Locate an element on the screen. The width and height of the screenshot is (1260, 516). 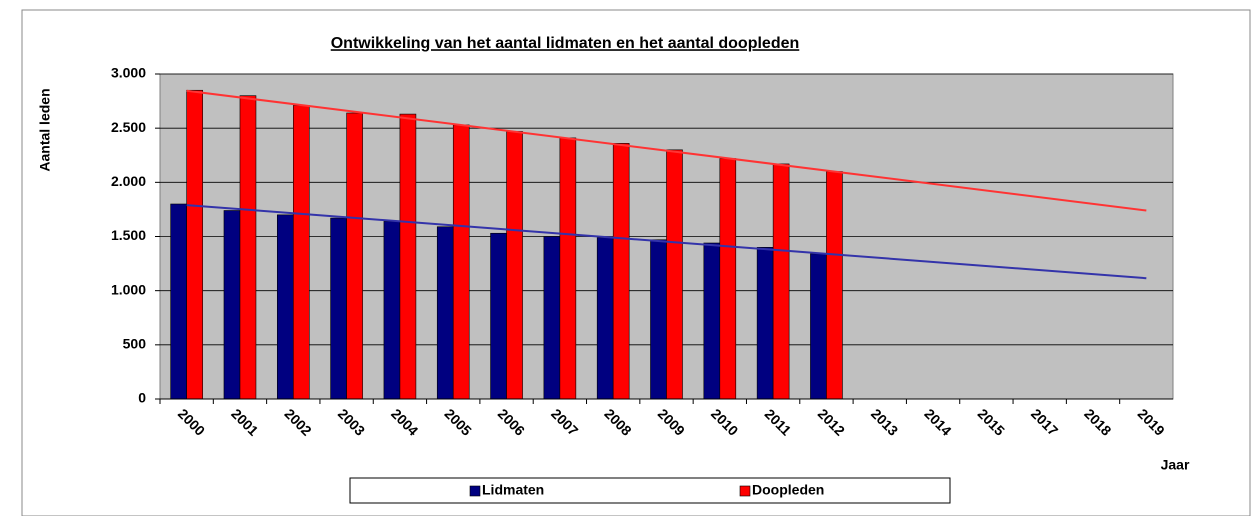
legend-box is located at coordinates (650, 490).